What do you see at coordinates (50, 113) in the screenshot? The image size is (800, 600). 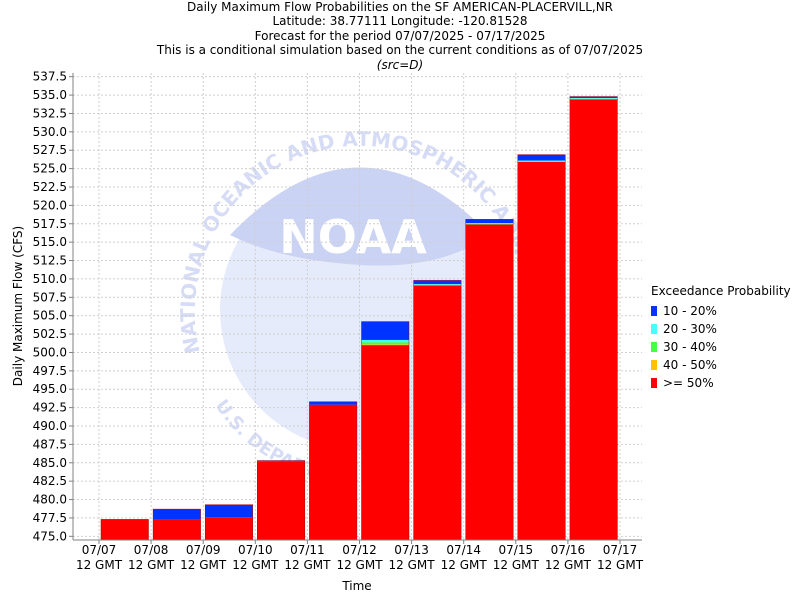 I see `y-tick-label: 532.5` at bounding box center [50, 113].